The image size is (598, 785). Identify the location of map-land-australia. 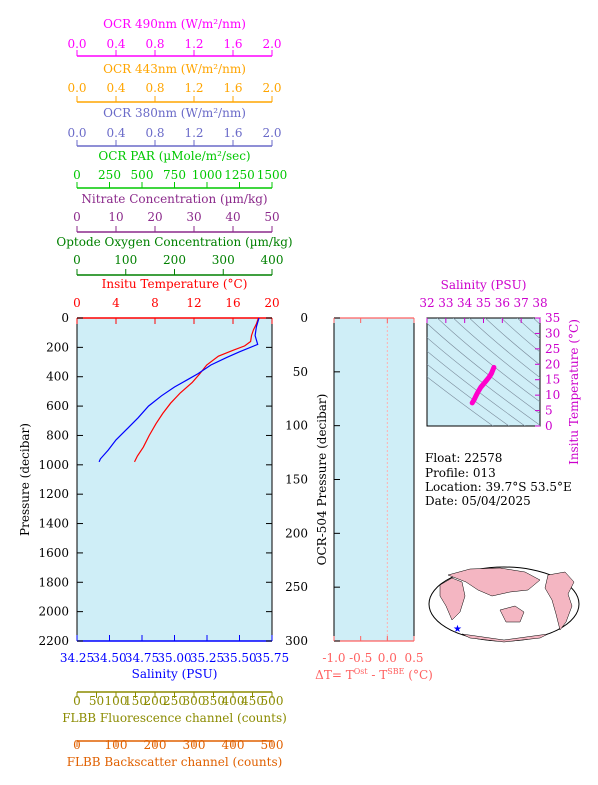
(512, 614).